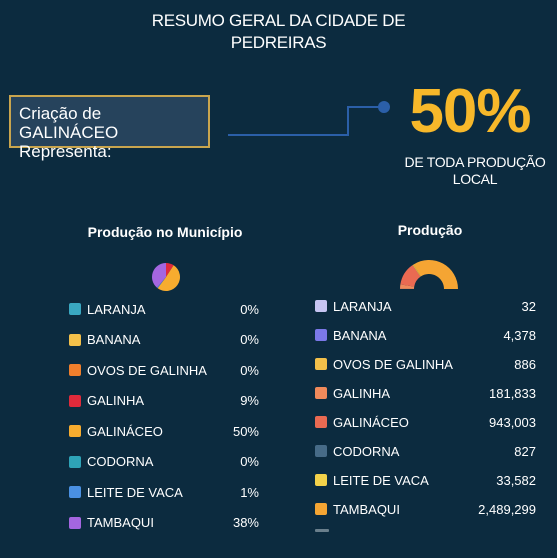  What do you see at coordinates (528, 306) in the screenshot?
I see `legend-value: 32` at bounding box center [528, 306].